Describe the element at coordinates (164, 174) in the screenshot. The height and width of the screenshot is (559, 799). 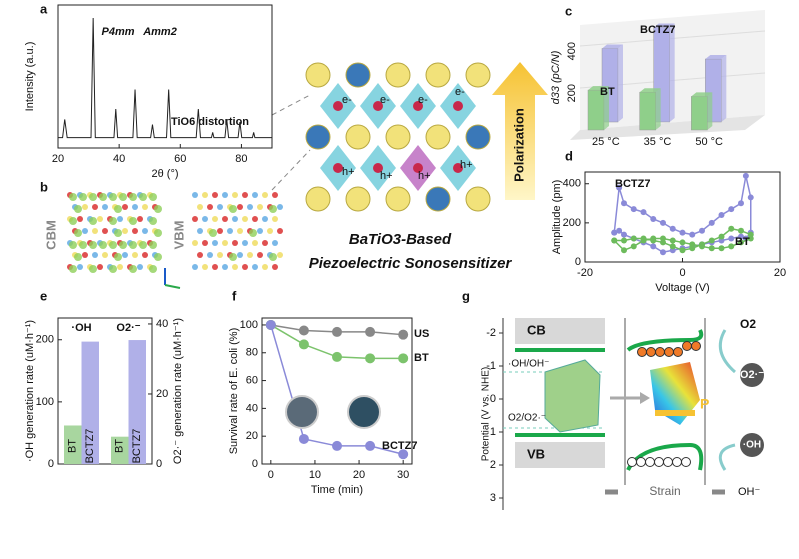
I see `x-axis-label: 2θ (°)` at that location.